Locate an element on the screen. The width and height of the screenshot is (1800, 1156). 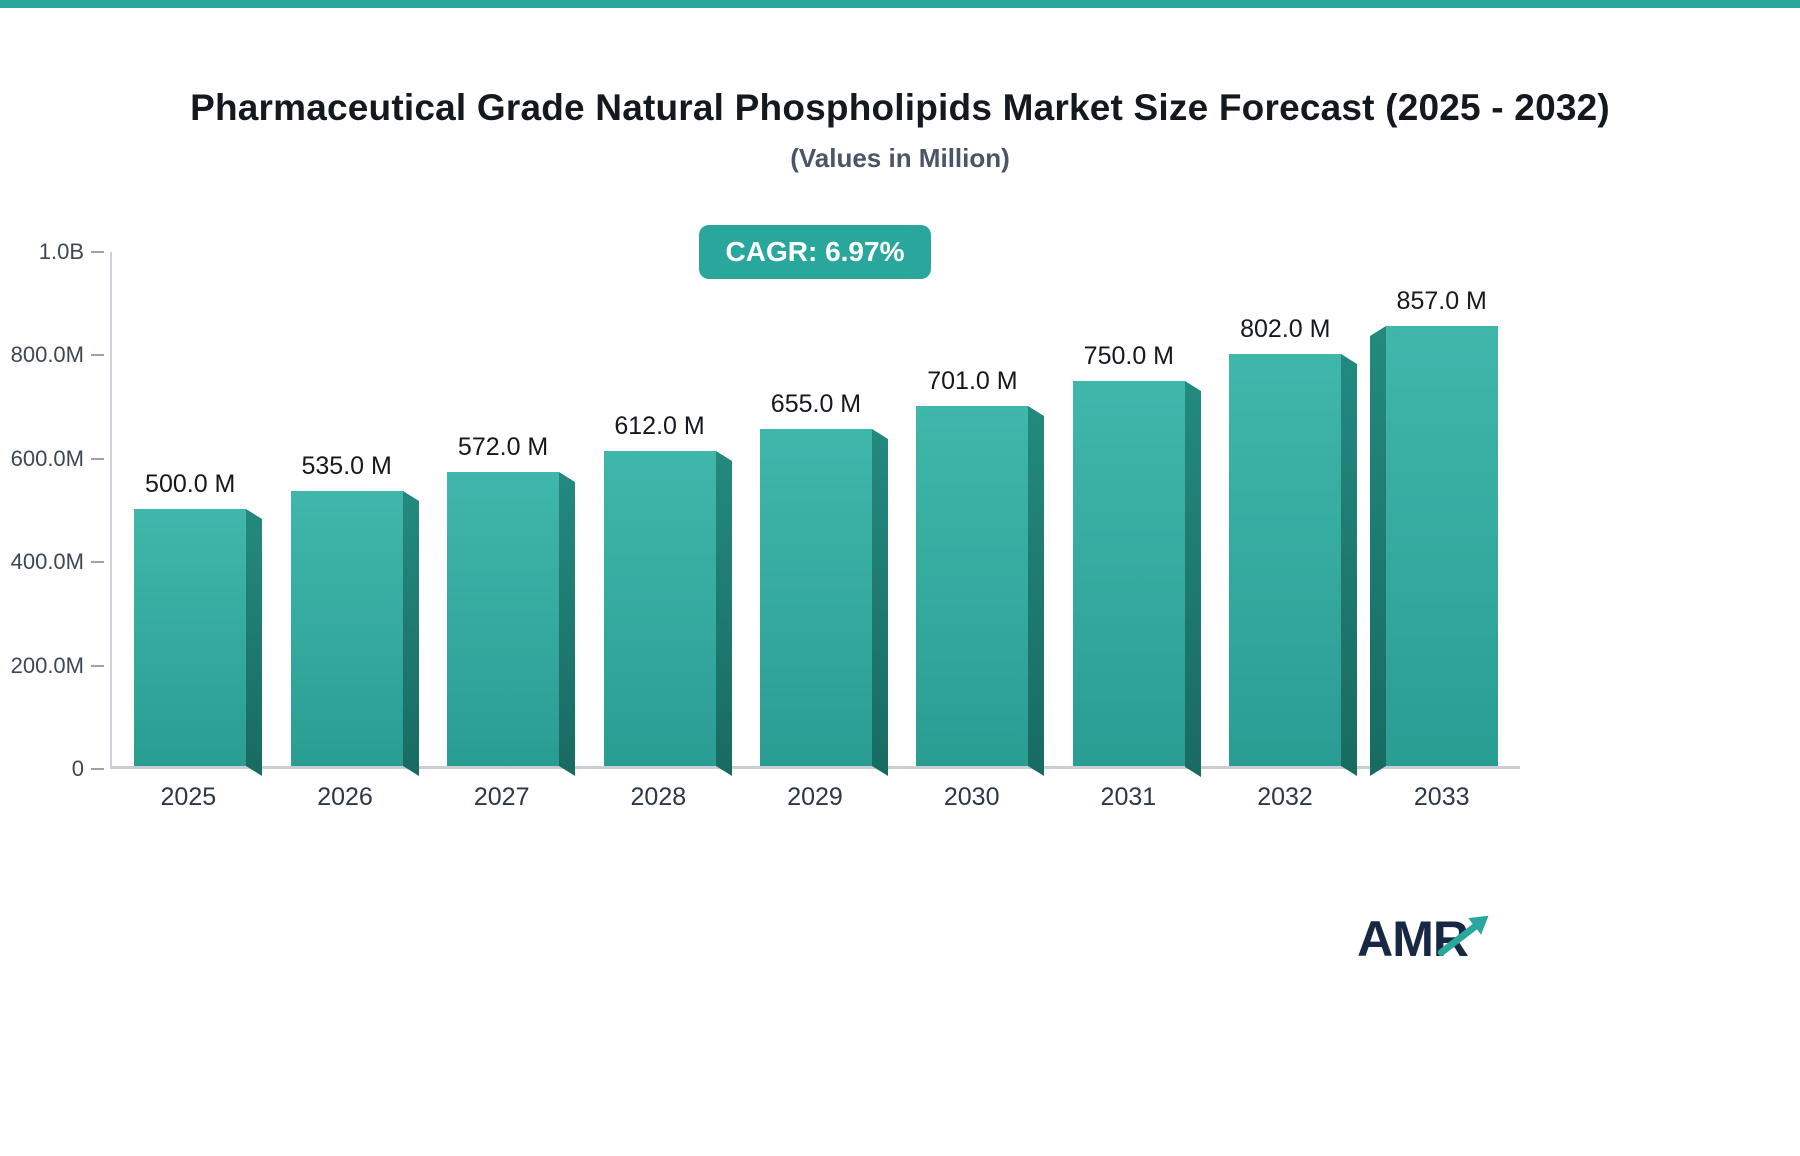
x-axis-label: 2027 is located at coordinates (501, 797).